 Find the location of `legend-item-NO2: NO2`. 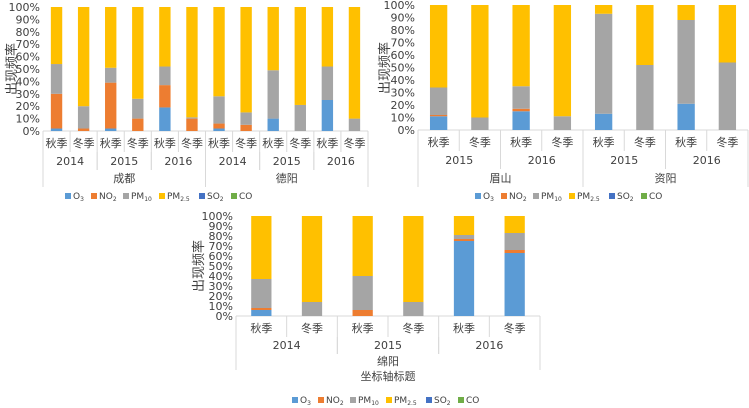

legend-item-NO2: NO2 is located at coordinates (104, 197).